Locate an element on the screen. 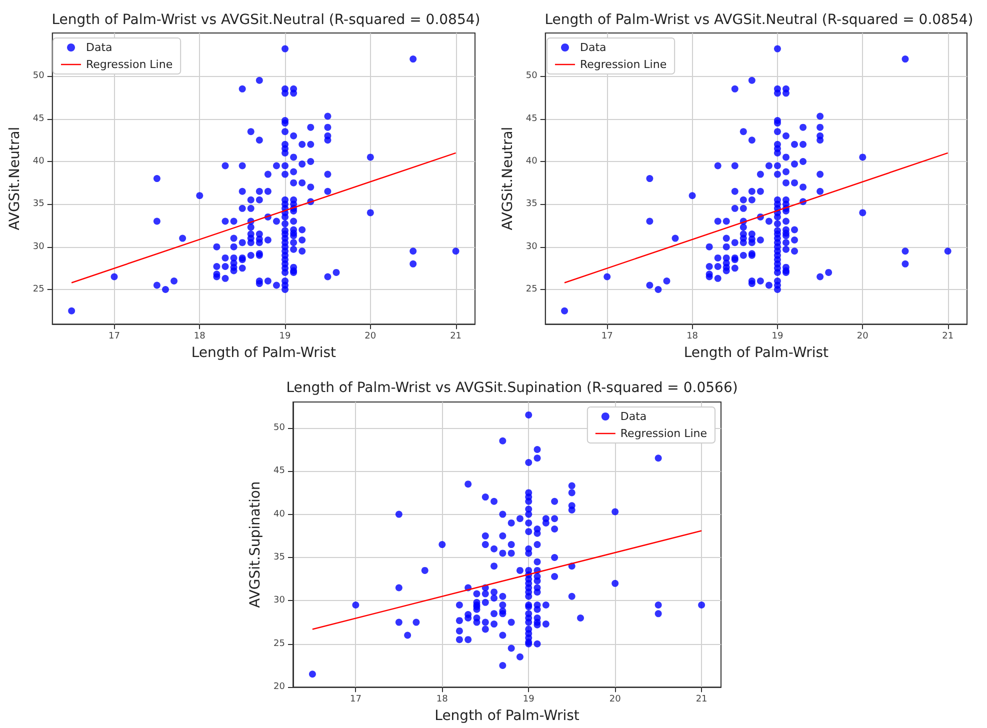 The image size is (987, 728). y-axis-title: AVGSit.Supination is located at coordinates (256, 544).